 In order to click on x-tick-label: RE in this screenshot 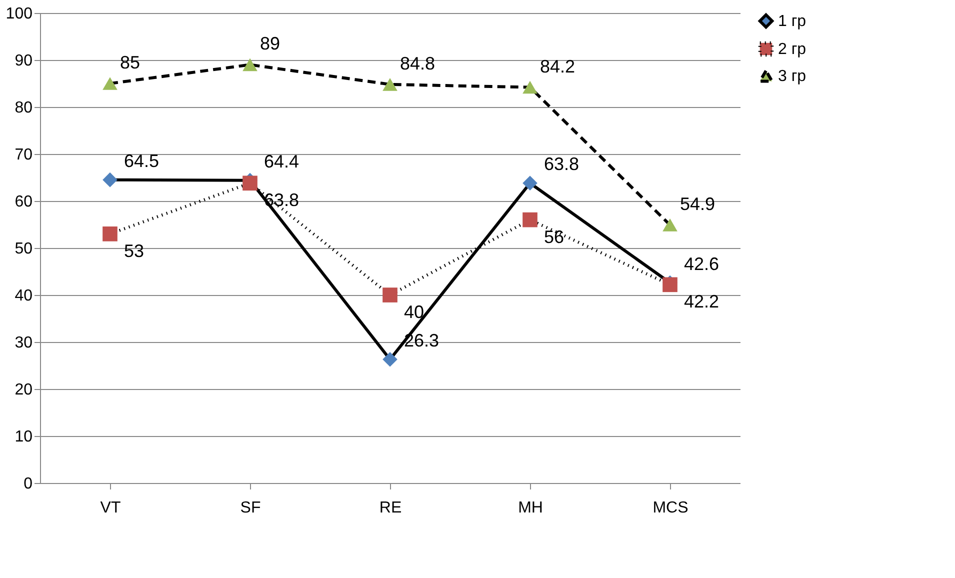, I will do `click(390, 508)`.